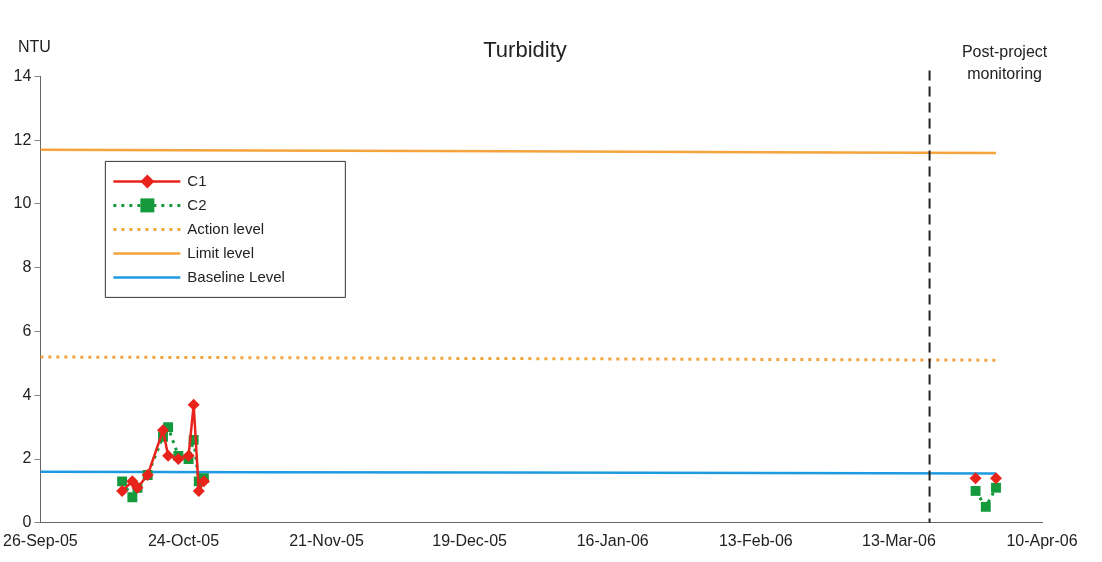 The height and width of the screenshot is (562, 1102). What do you see at coordinates (612, 540) in the screenshot?
I see `x-tick-label: 16-Jan-06` at bounding box center [612, 540].